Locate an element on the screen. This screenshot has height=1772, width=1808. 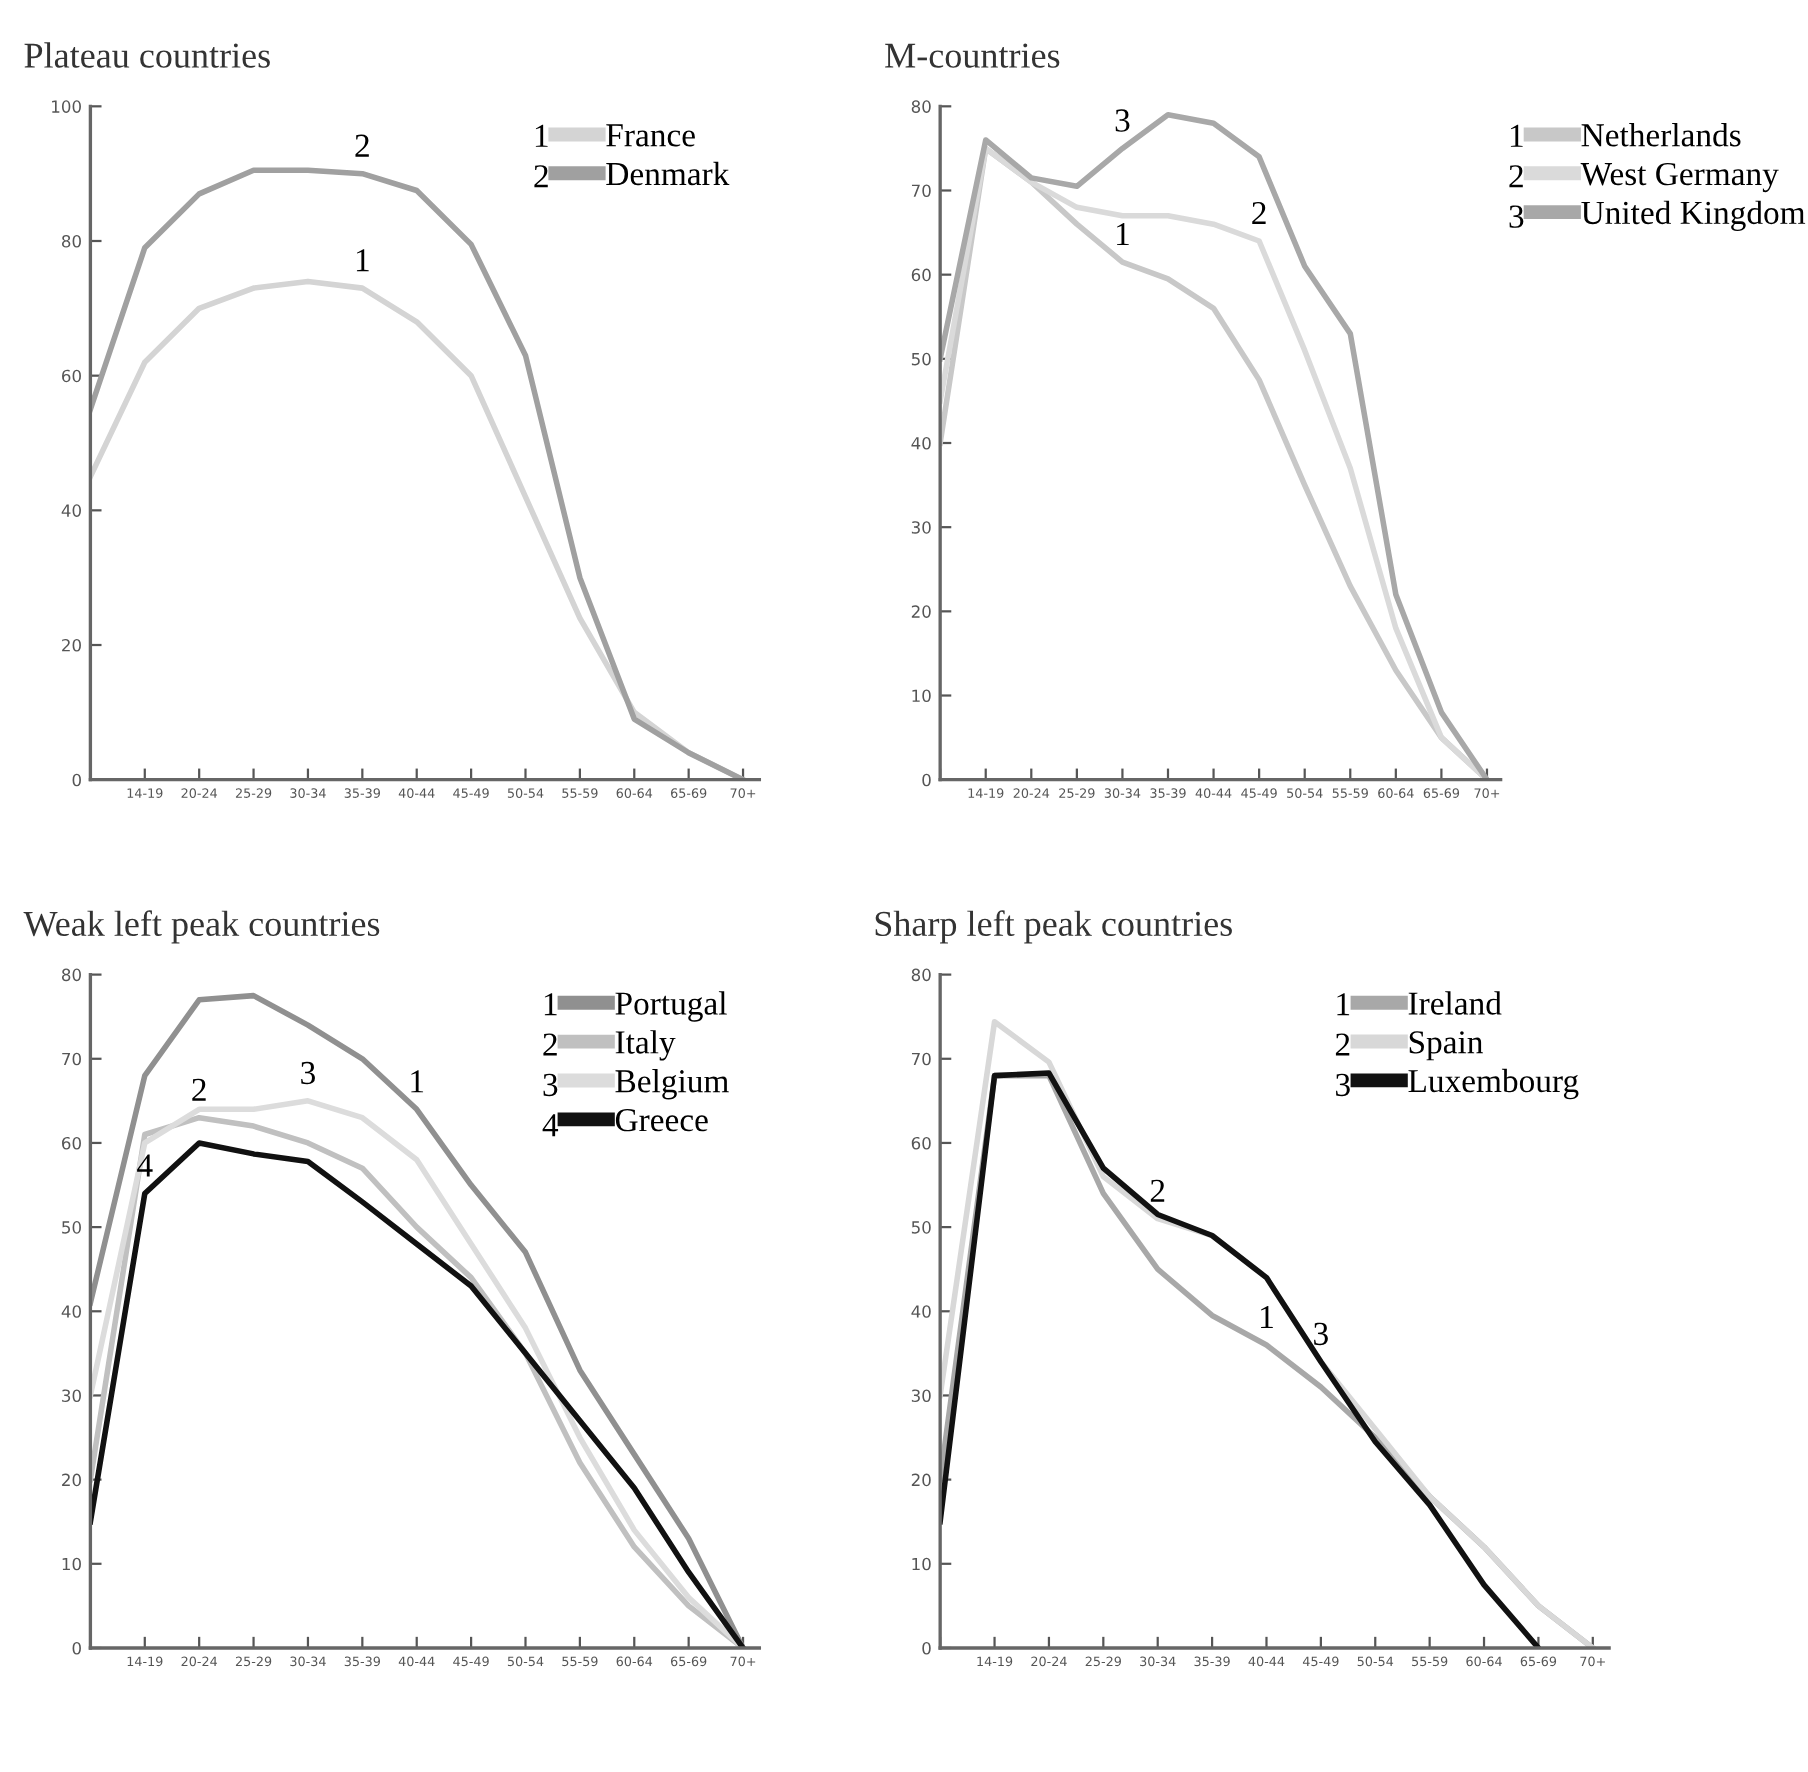
y-tick-label: 100 is located at coordinates (66, 106).